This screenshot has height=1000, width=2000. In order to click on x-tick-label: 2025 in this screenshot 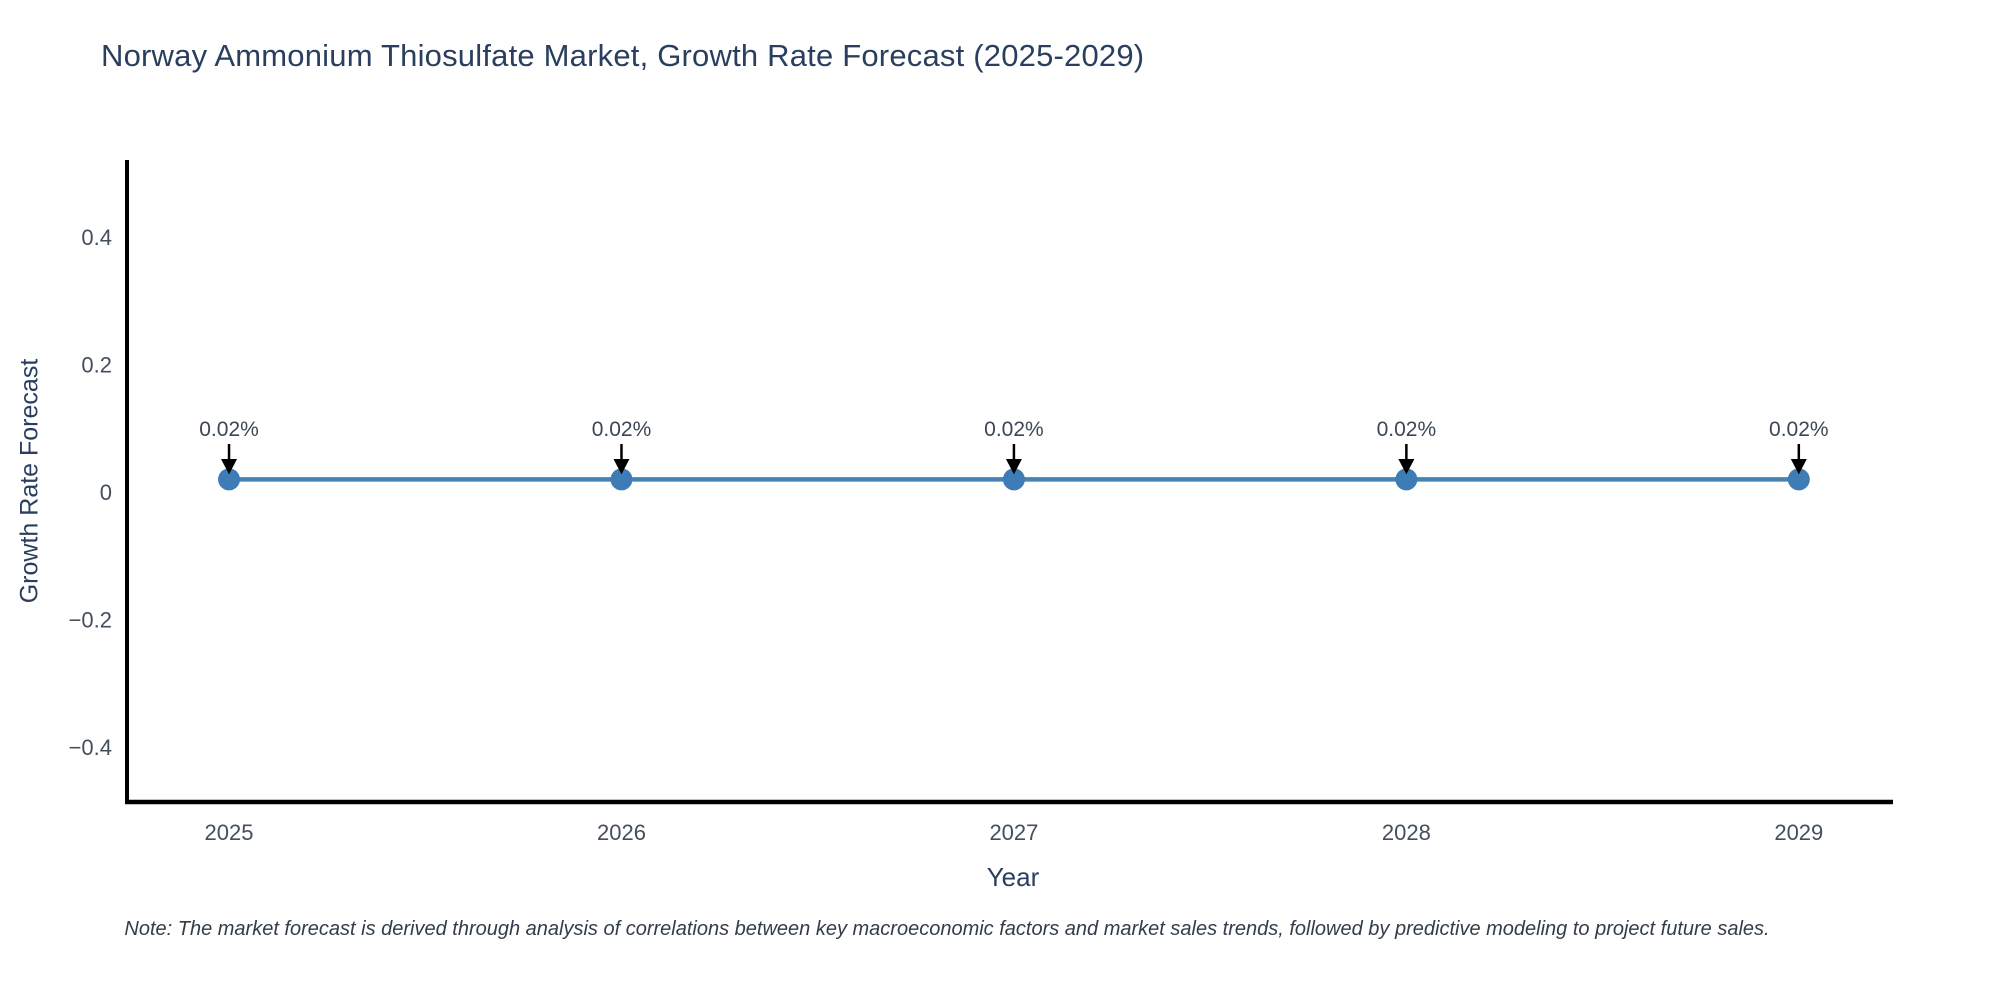, I will do `click(229, 832)`.